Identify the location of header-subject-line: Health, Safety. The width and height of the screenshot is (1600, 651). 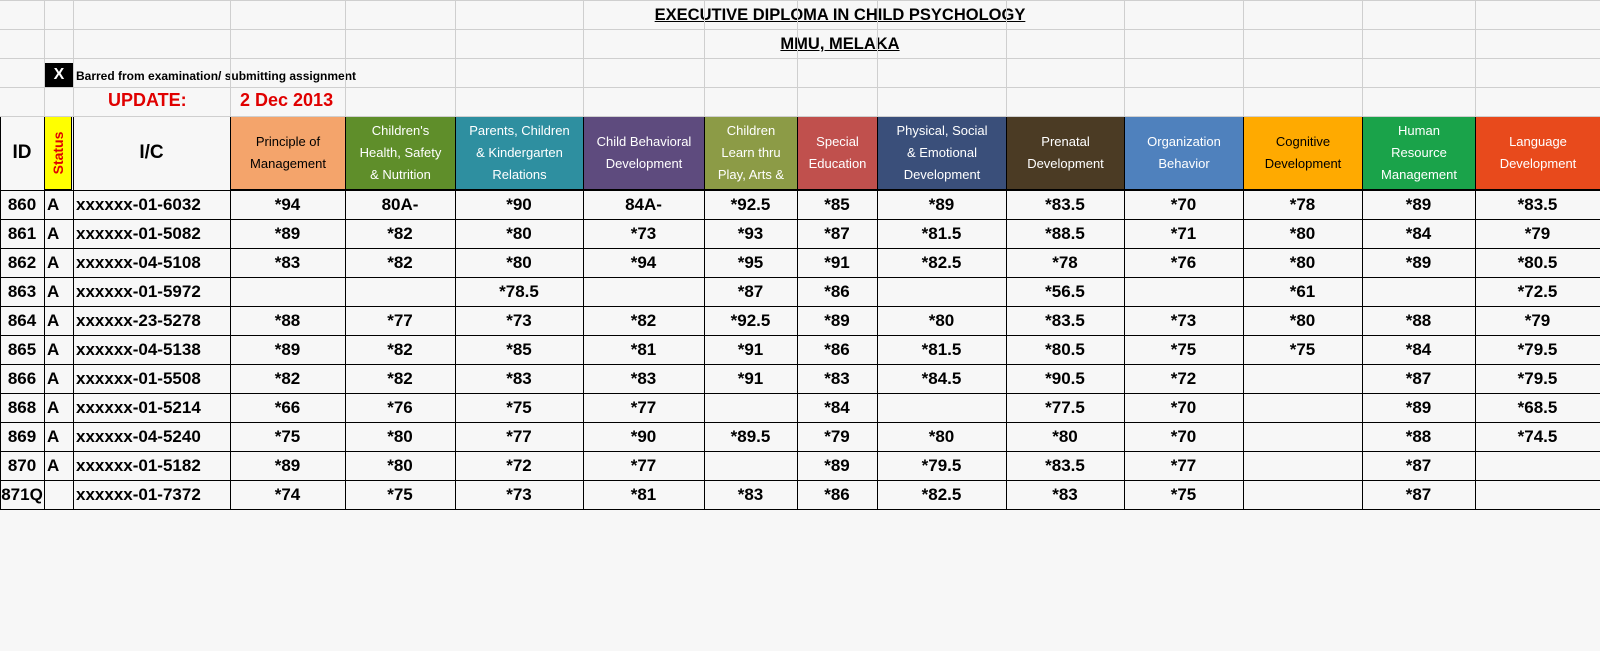
(400, 152).